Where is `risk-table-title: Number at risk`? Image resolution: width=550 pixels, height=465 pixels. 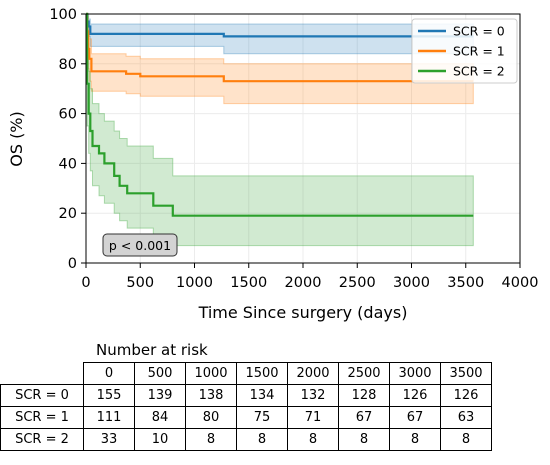
risk-table-title: Number at risk is located at coordinates (152, 350).